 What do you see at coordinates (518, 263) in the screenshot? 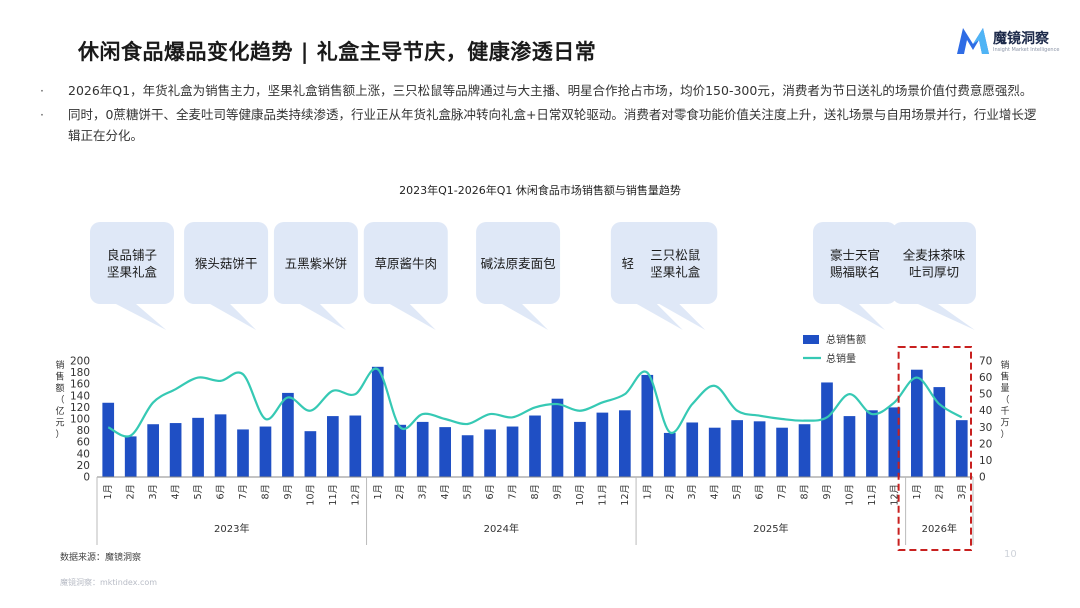
I see `callout-label: 碱法原麦面包` at bounding box center [518, 263].